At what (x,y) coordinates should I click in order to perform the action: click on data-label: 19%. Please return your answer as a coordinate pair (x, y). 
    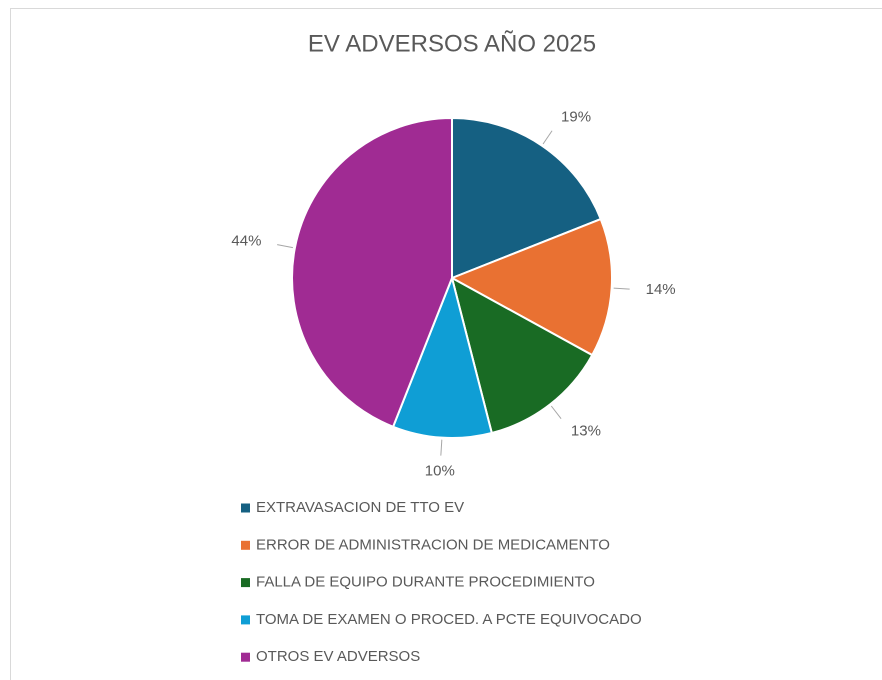
    Looking at the image, I should click on (576, 117).